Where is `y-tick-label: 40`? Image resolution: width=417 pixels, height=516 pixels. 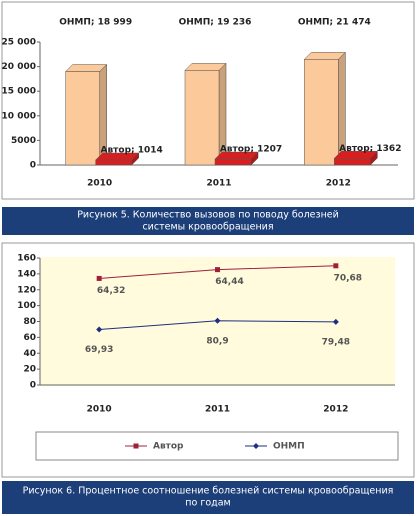
y-tick-label: 40 is located at coordinates (29, 354).